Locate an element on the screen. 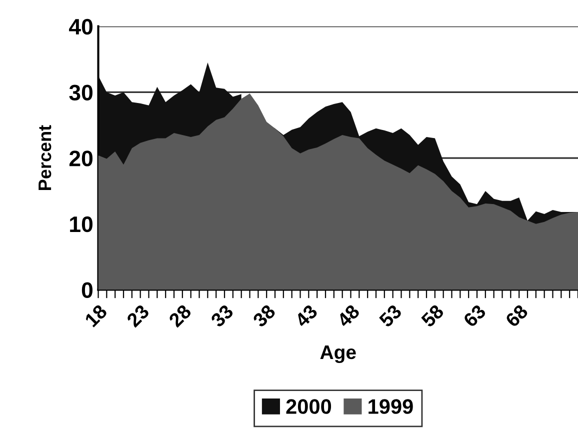  x-axis-title: Age is located at coordinates (338, 355).